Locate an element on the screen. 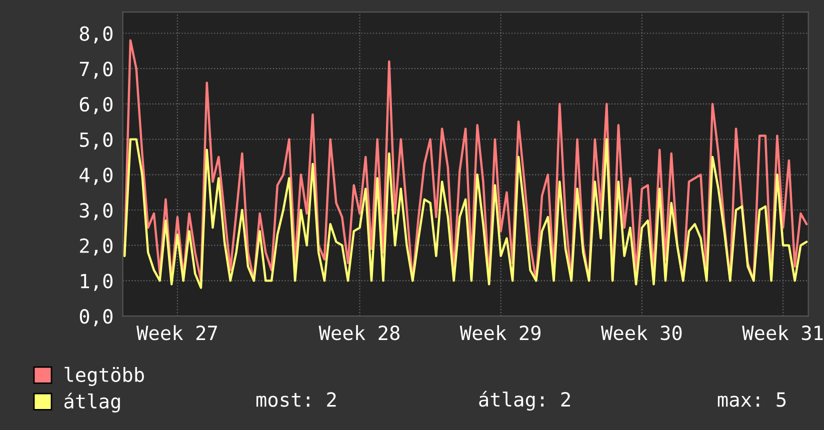 Image resolution: width=824 pixels, height=430 pixels. y-tick-label: 1,0 is located at coordinates (96, 282).